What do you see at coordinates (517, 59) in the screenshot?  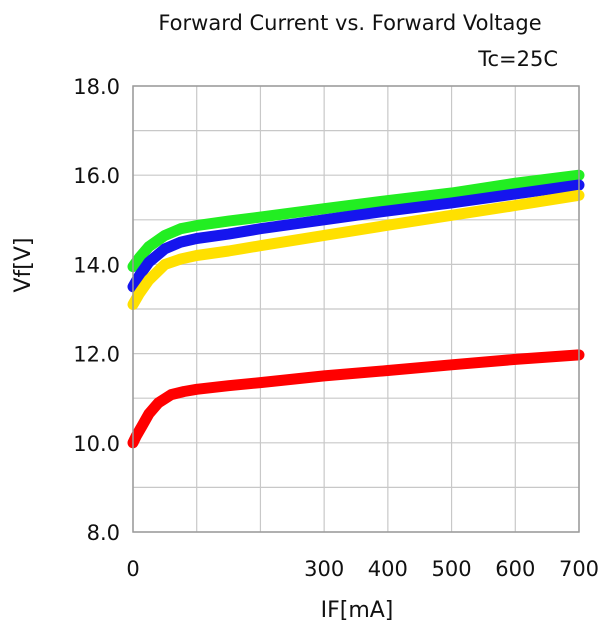 I see `chart-condition: Tc=25C` at bounding box center [517, 59].